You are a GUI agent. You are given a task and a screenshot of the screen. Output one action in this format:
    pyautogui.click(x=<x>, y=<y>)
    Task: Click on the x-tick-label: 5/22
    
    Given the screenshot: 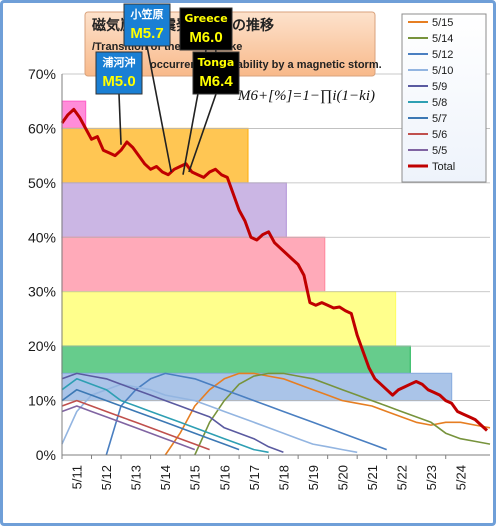 What is the action you would take?
    pyautogui.click(x=401, y=477)
    